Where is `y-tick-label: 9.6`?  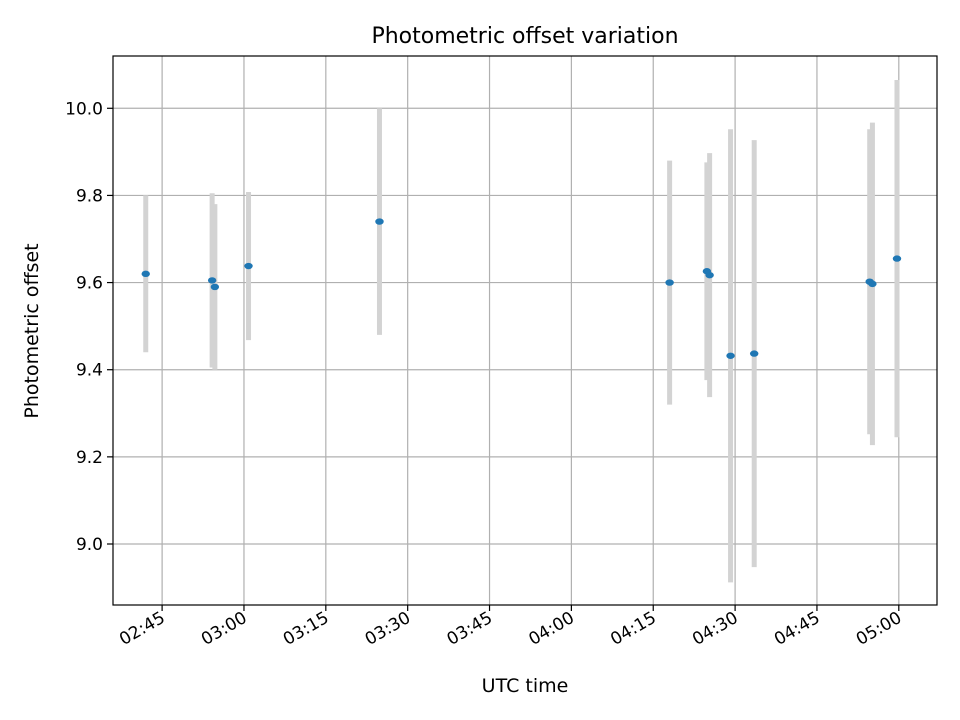
y-tick-label: 9.6 is located at coordinates (89, 284).